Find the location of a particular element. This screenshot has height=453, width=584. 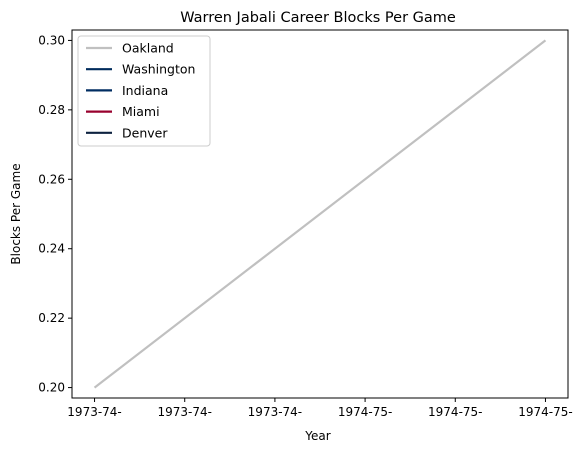

legend-label: Washington is located at coordinates (158, 69).